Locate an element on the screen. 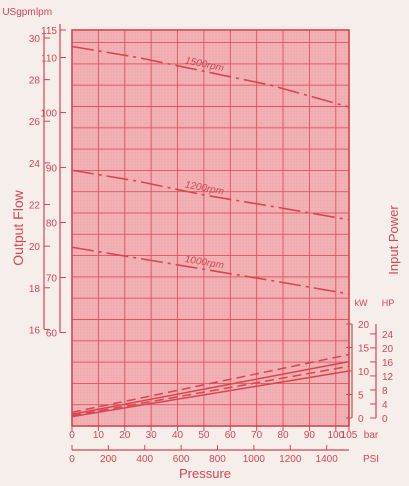  bar-tick-label: 60 is located at coordinates (231, 435).